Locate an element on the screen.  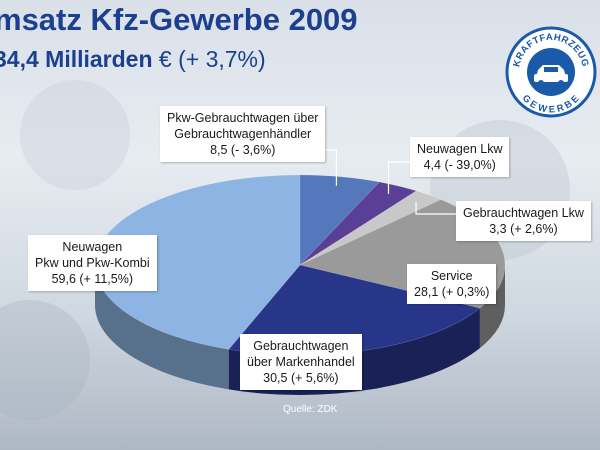
slice-label-gebraucht-lkw: Gebrauchtwagen Lkw 3,3 (+ 2,6%) is located at coordinates (523, 221).